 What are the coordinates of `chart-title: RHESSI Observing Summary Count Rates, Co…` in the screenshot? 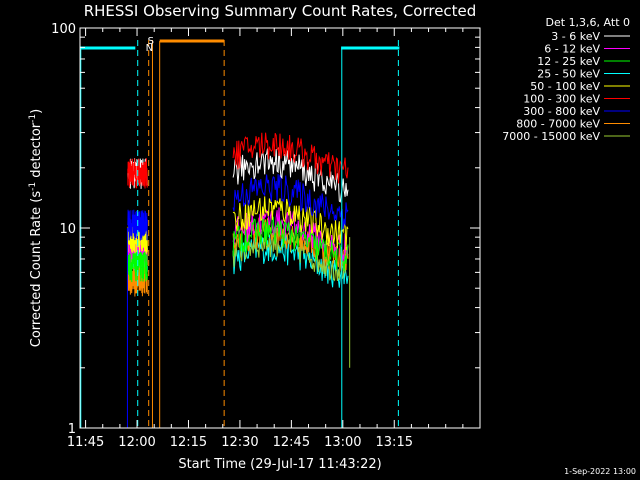 It's located at (280, 11).